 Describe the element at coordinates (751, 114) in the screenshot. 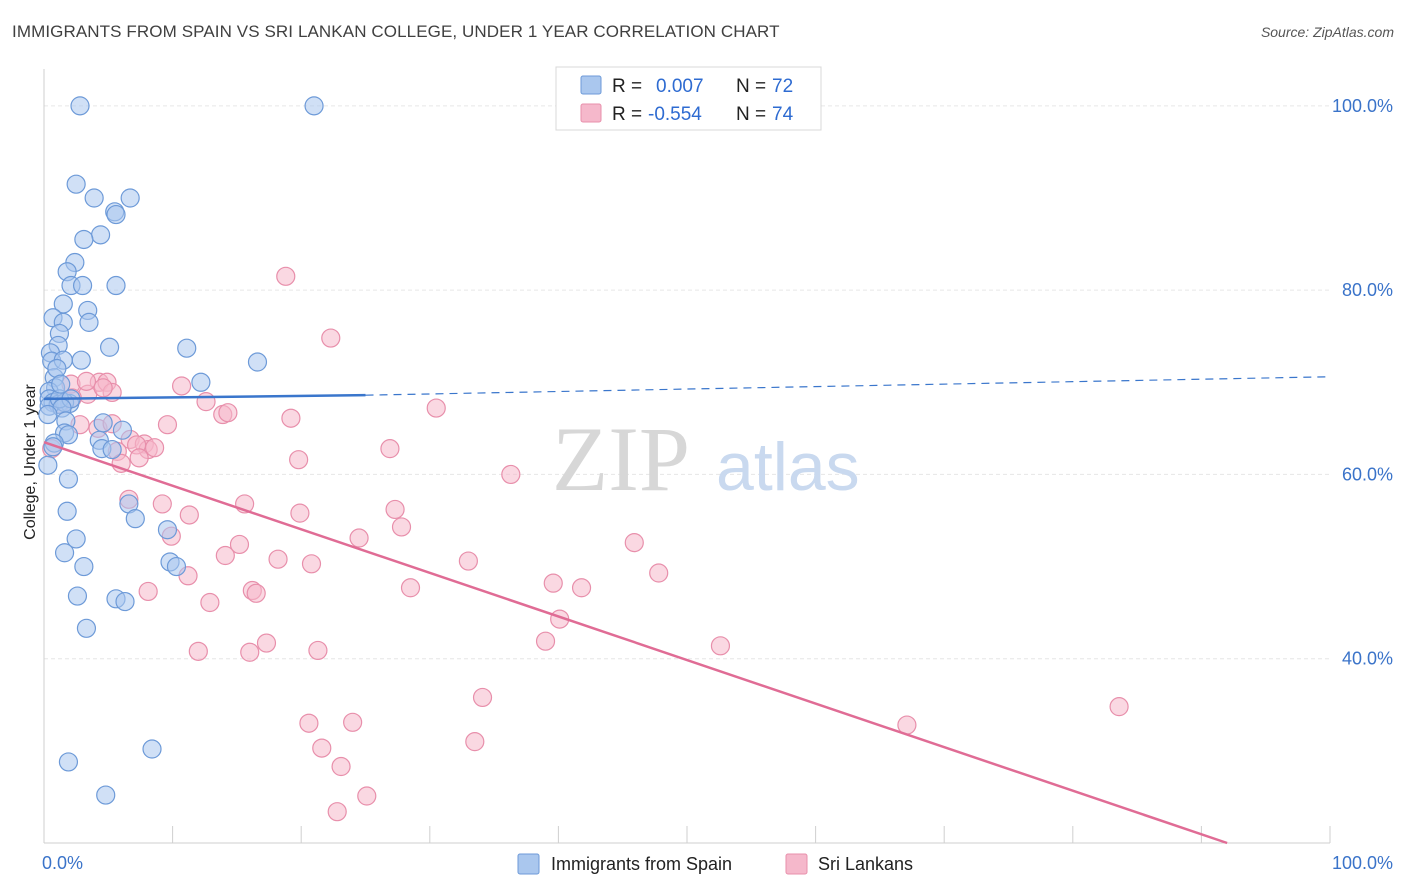

I see `legend-n-label: N =` at that location.